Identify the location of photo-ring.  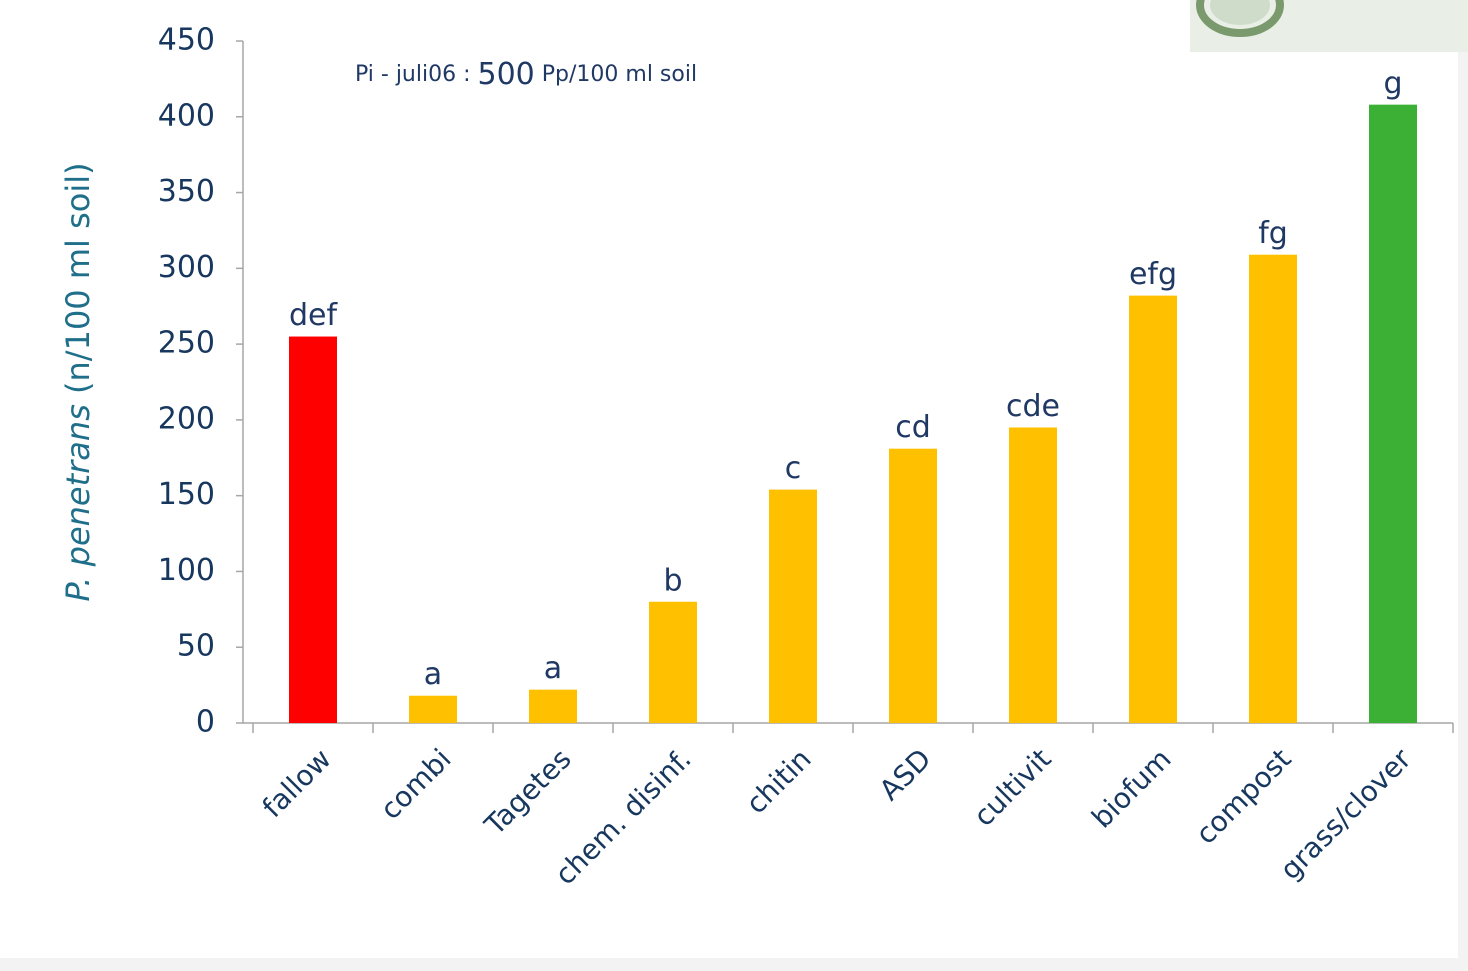
(1240, 18).